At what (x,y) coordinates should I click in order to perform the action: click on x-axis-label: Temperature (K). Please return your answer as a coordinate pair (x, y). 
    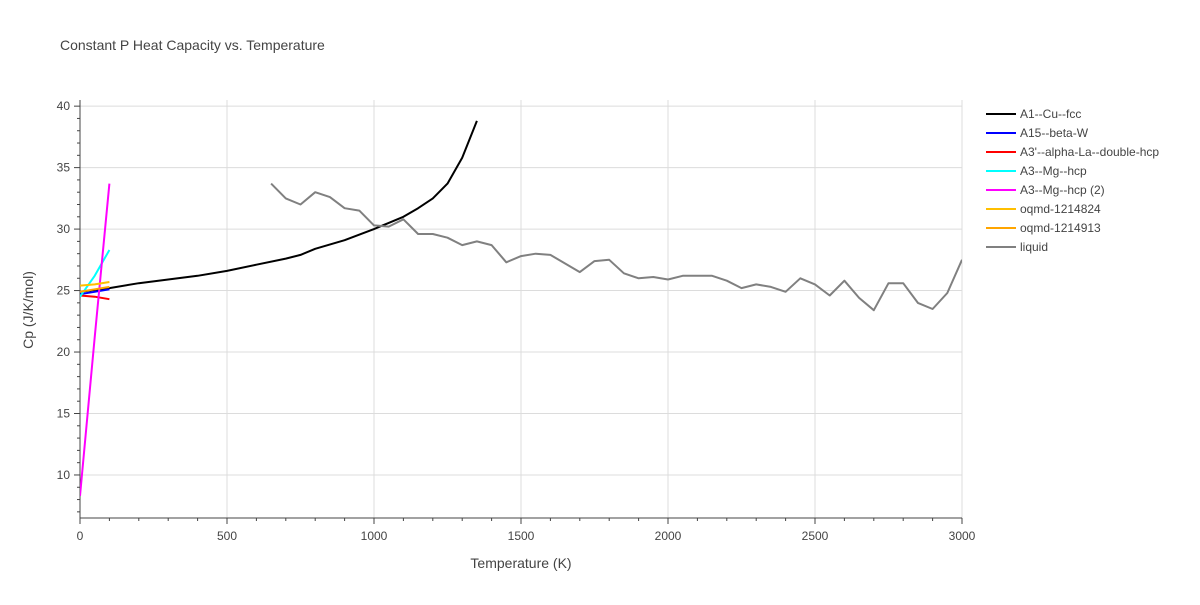
    Looking at the image, I should click on (520, 563).